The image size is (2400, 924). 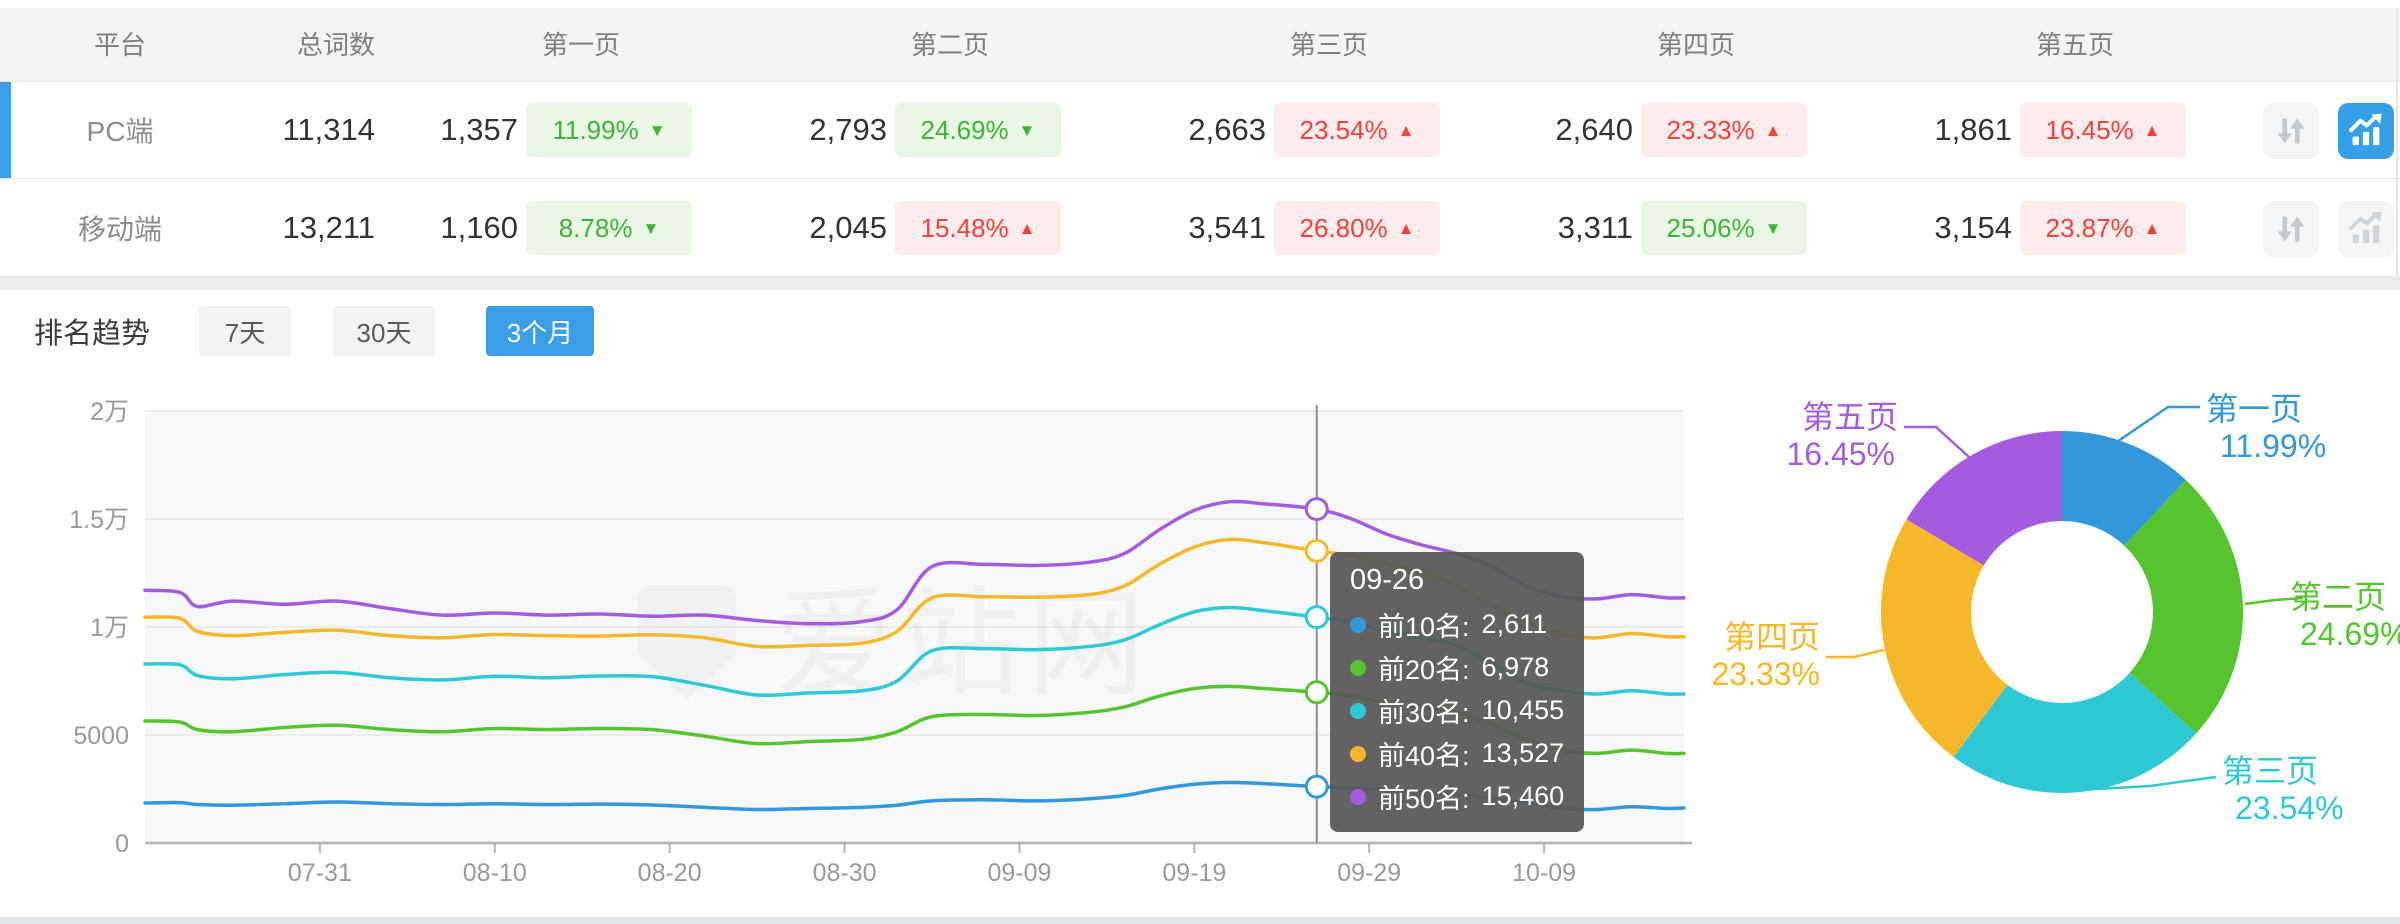 I want to click on column-header-page1: 第一页, so click(x=580, y=45).